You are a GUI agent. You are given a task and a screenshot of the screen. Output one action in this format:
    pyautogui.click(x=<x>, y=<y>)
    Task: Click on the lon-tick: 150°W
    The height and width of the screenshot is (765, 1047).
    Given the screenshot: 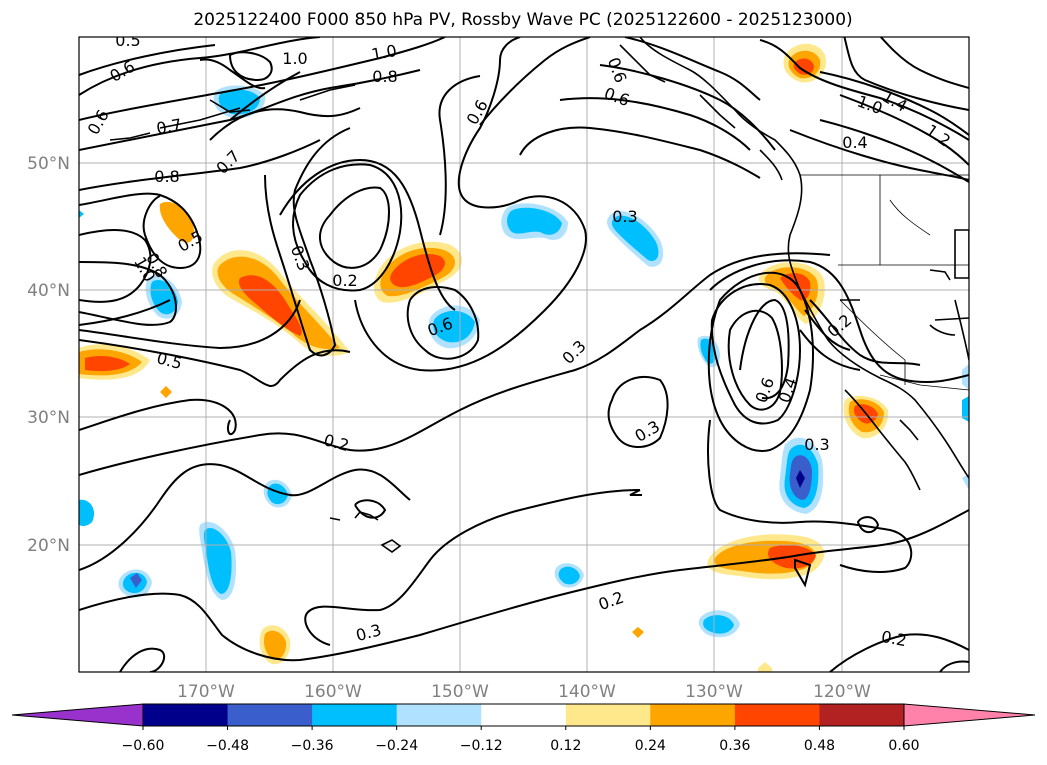 What is the action you would take?
    pyautogui.click(x=460, y=692)
    